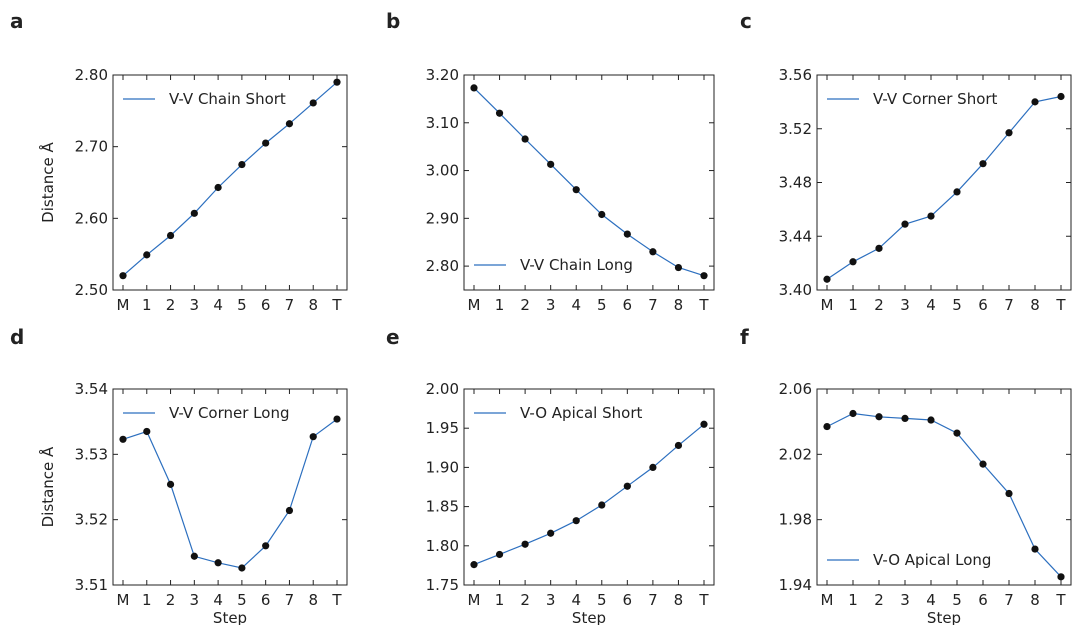 The height and width of the screenshot is (625, 1077). What do you see at coordinates (442, 585) in the screenshot?
I see `y-tick-label: 1.75` at bounding box center [442, 585].